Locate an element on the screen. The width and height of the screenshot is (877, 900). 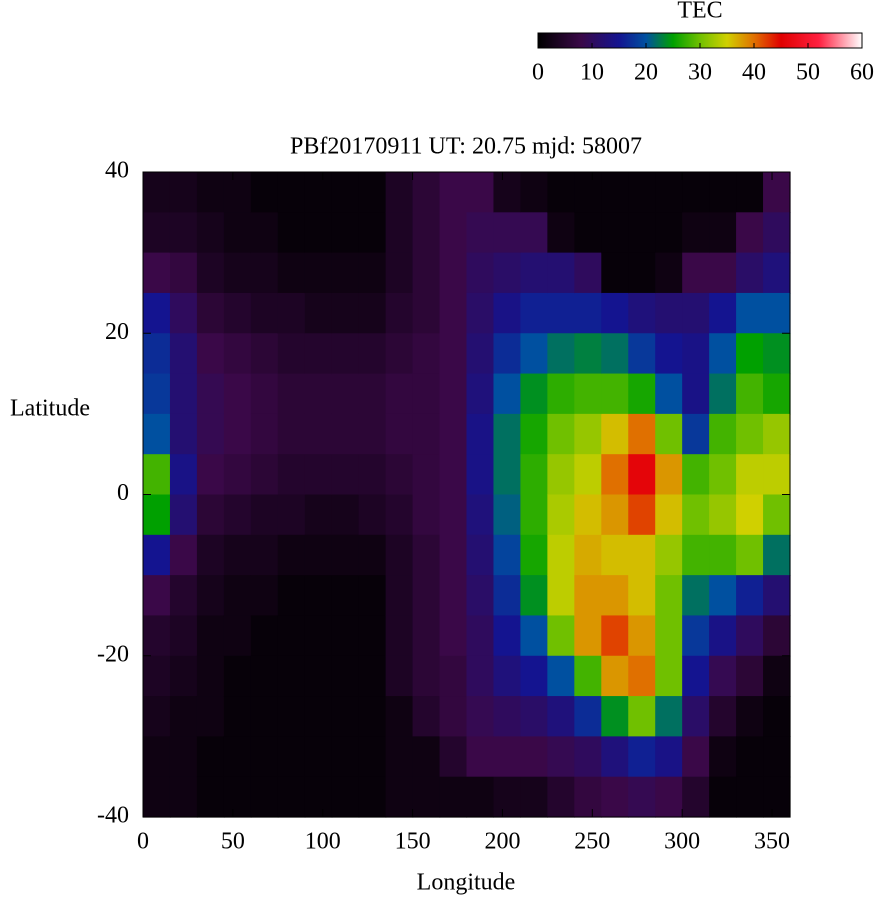
y-tick-label: 40 is located at coordinates (117, 171).